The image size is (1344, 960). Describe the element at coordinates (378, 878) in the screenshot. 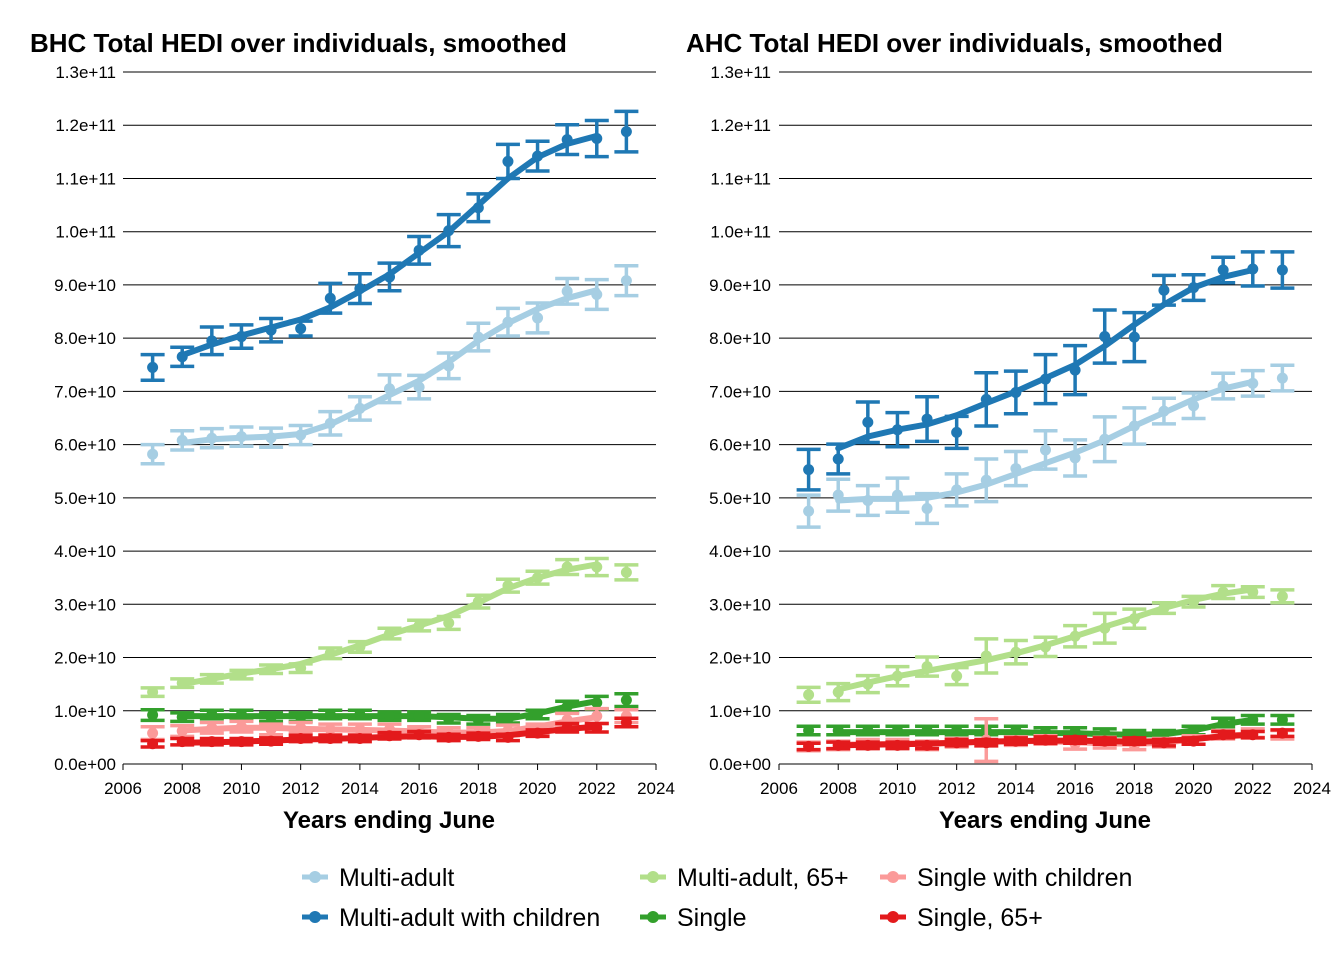

I see `legend-item: Multi-adult` at that location.